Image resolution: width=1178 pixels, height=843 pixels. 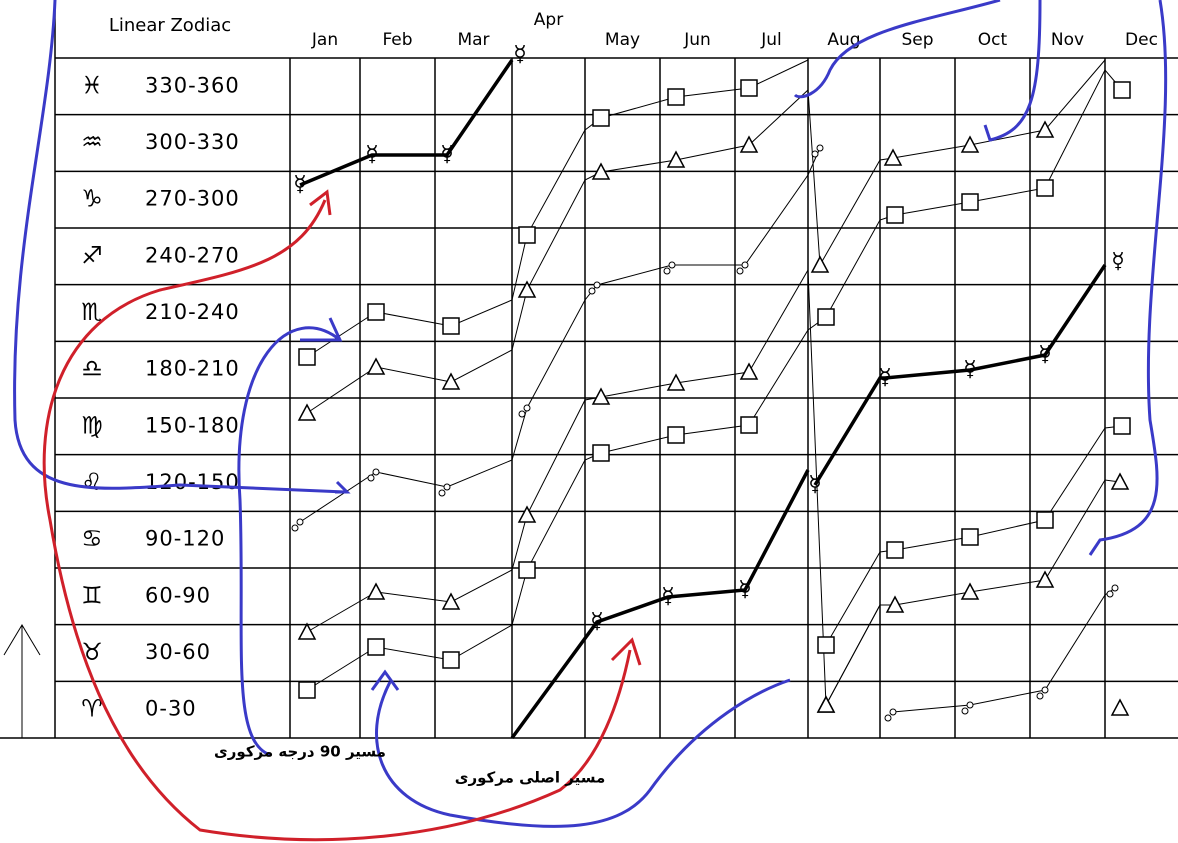 I want to click on up-arrow-head, so click(x=22, y=640).